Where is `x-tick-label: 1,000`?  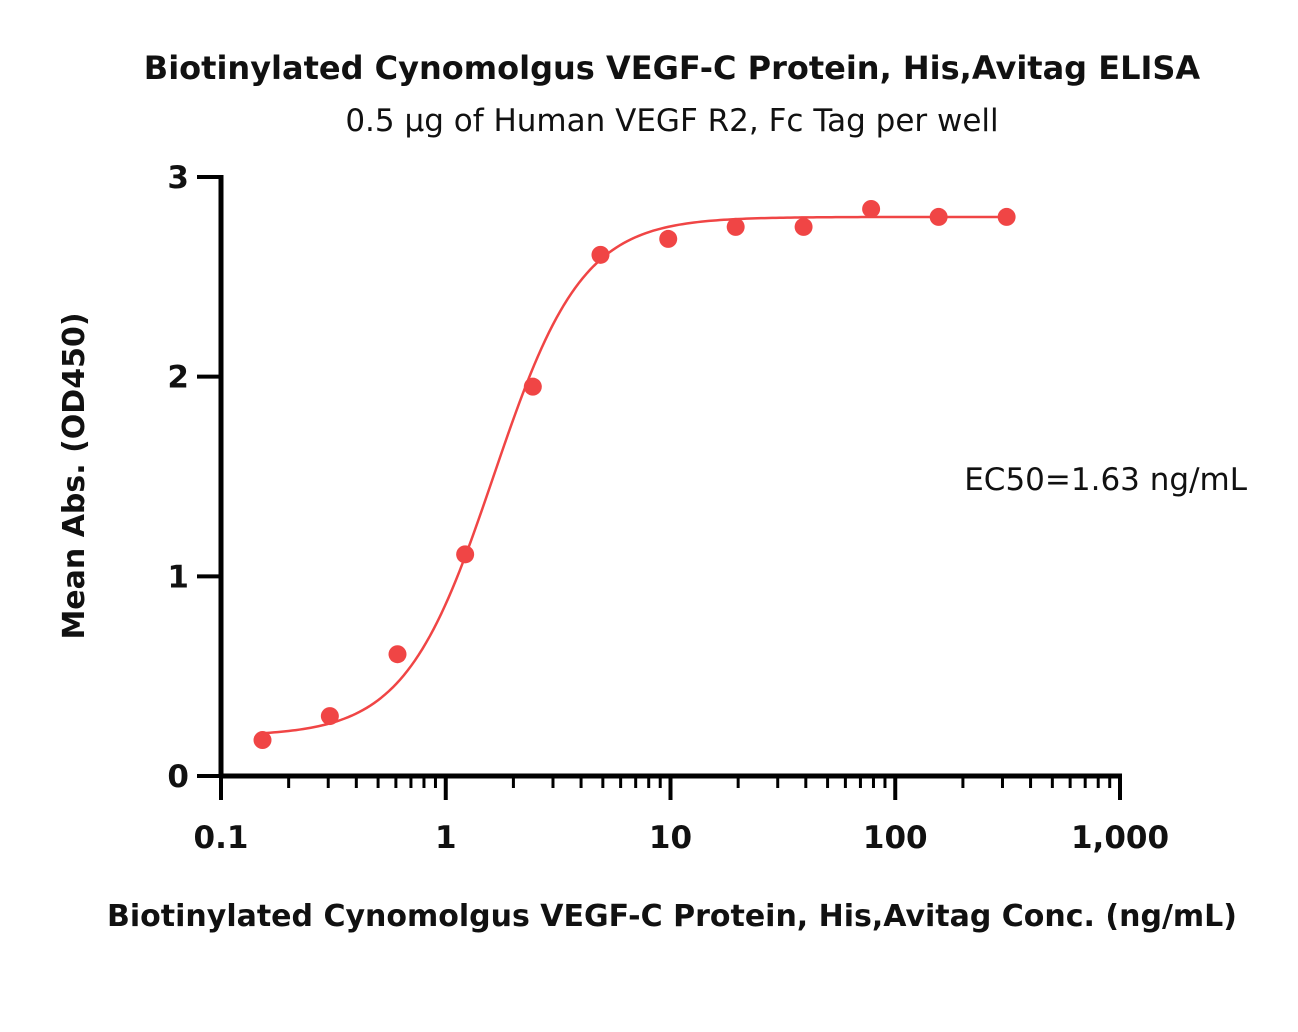
x-tick-label: 1,000 is located at coordinates (1120, 838).